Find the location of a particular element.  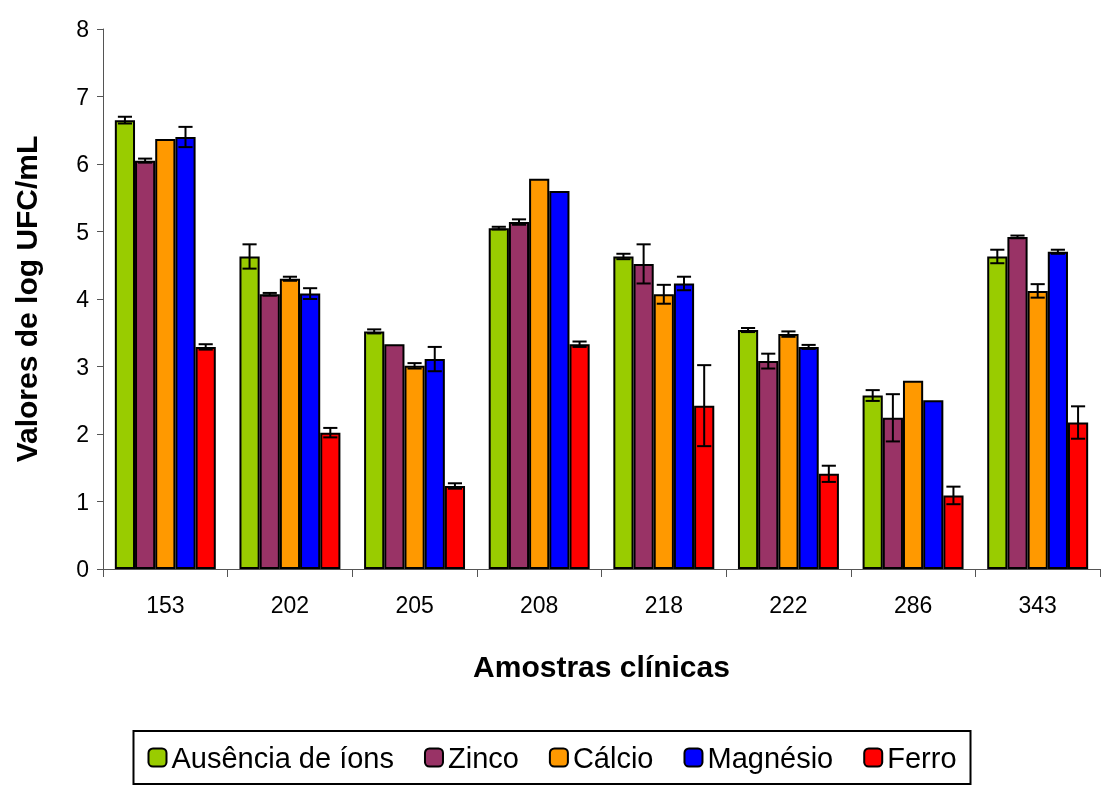

legend-label: Ausência de íons is located at coordinates (282, 757).